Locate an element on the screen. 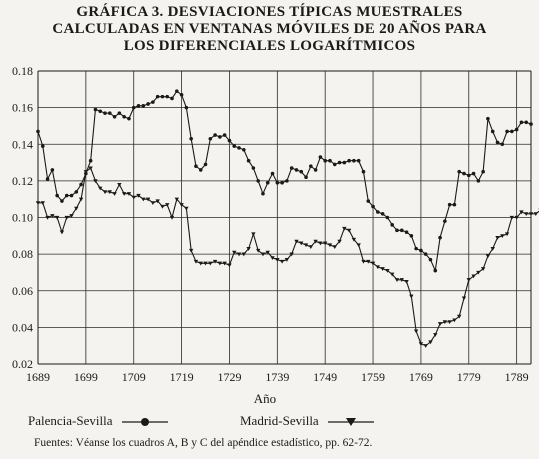 The image size is (539, 459). x-tick-label: 1769 is located at coordinates (421, 377).